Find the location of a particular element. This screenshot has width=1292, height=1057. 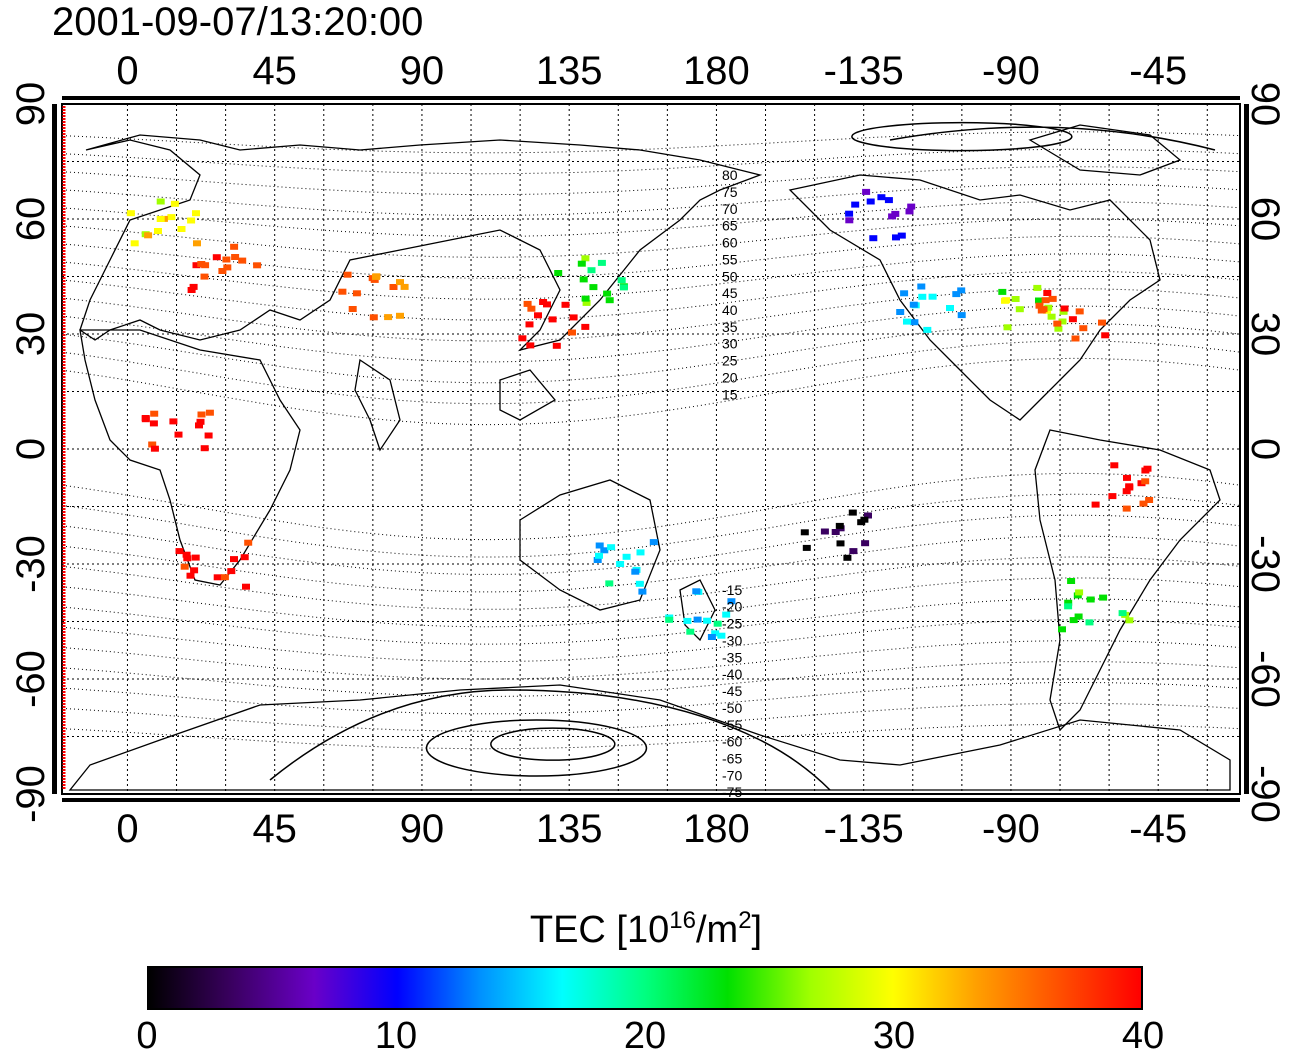

contour-label: 50 is located at coordinates (730, 276).